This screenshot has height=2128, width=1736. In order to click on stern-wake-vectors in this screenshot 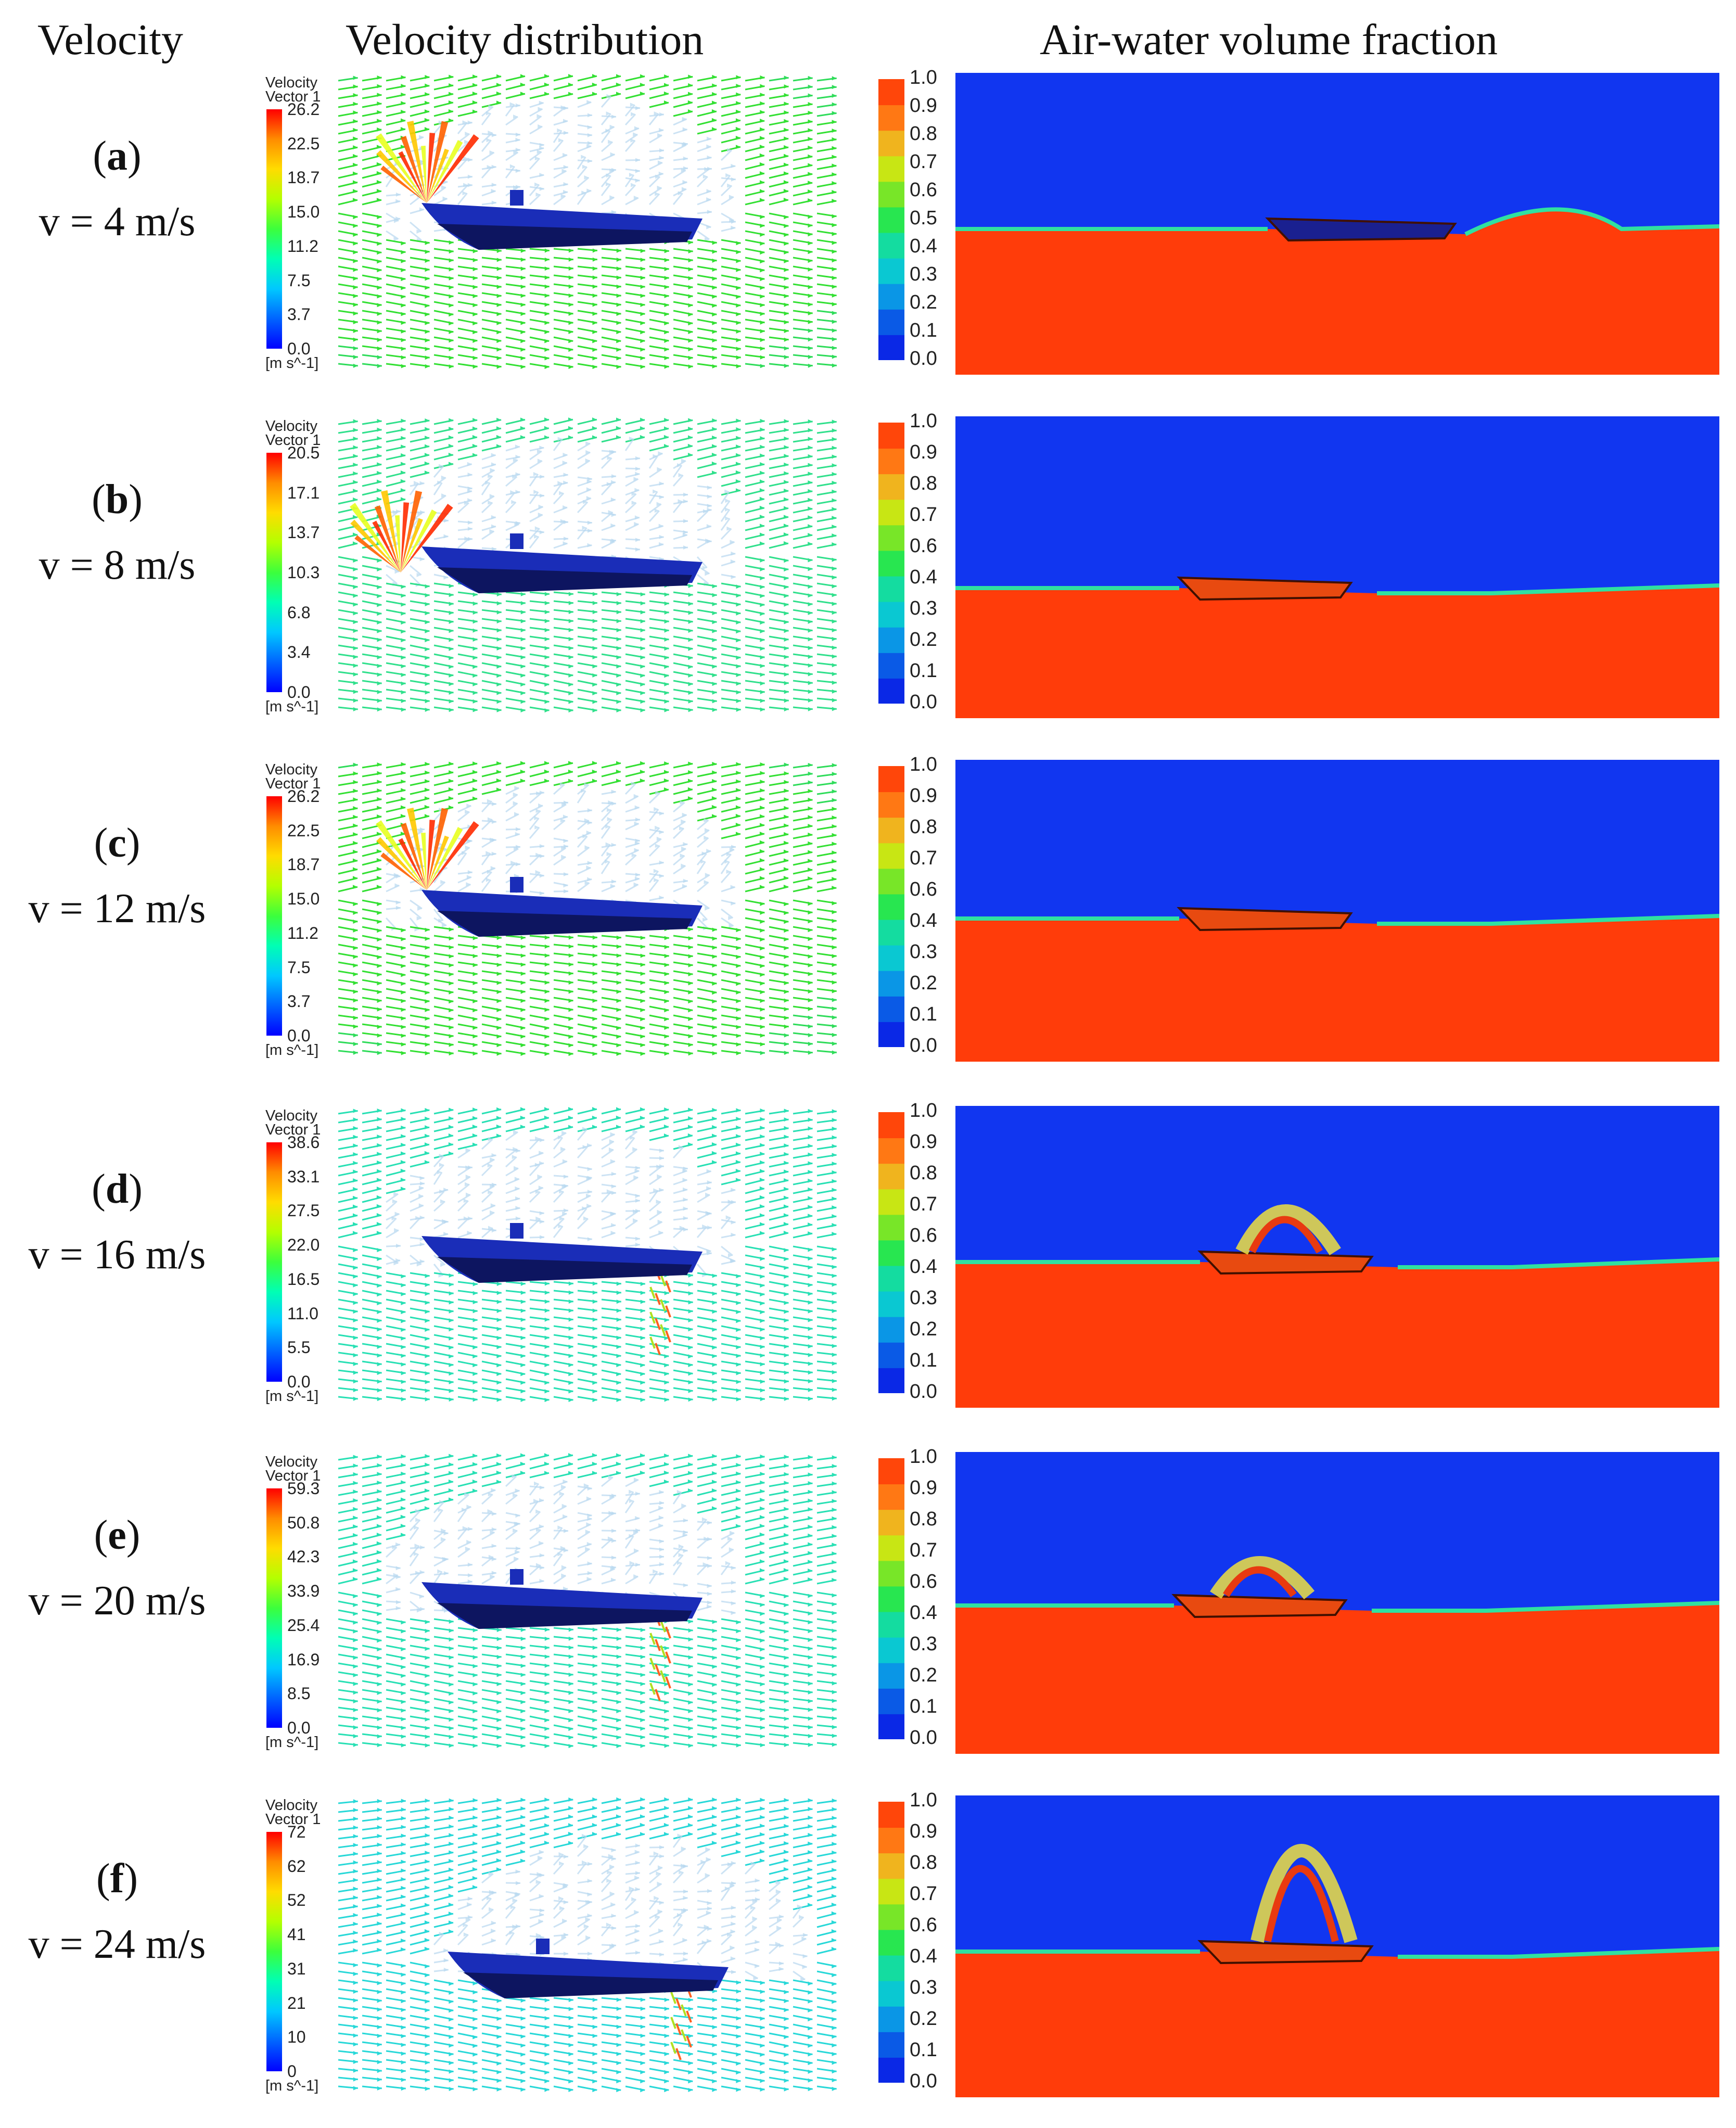, I will do `click(660, 1654)`.